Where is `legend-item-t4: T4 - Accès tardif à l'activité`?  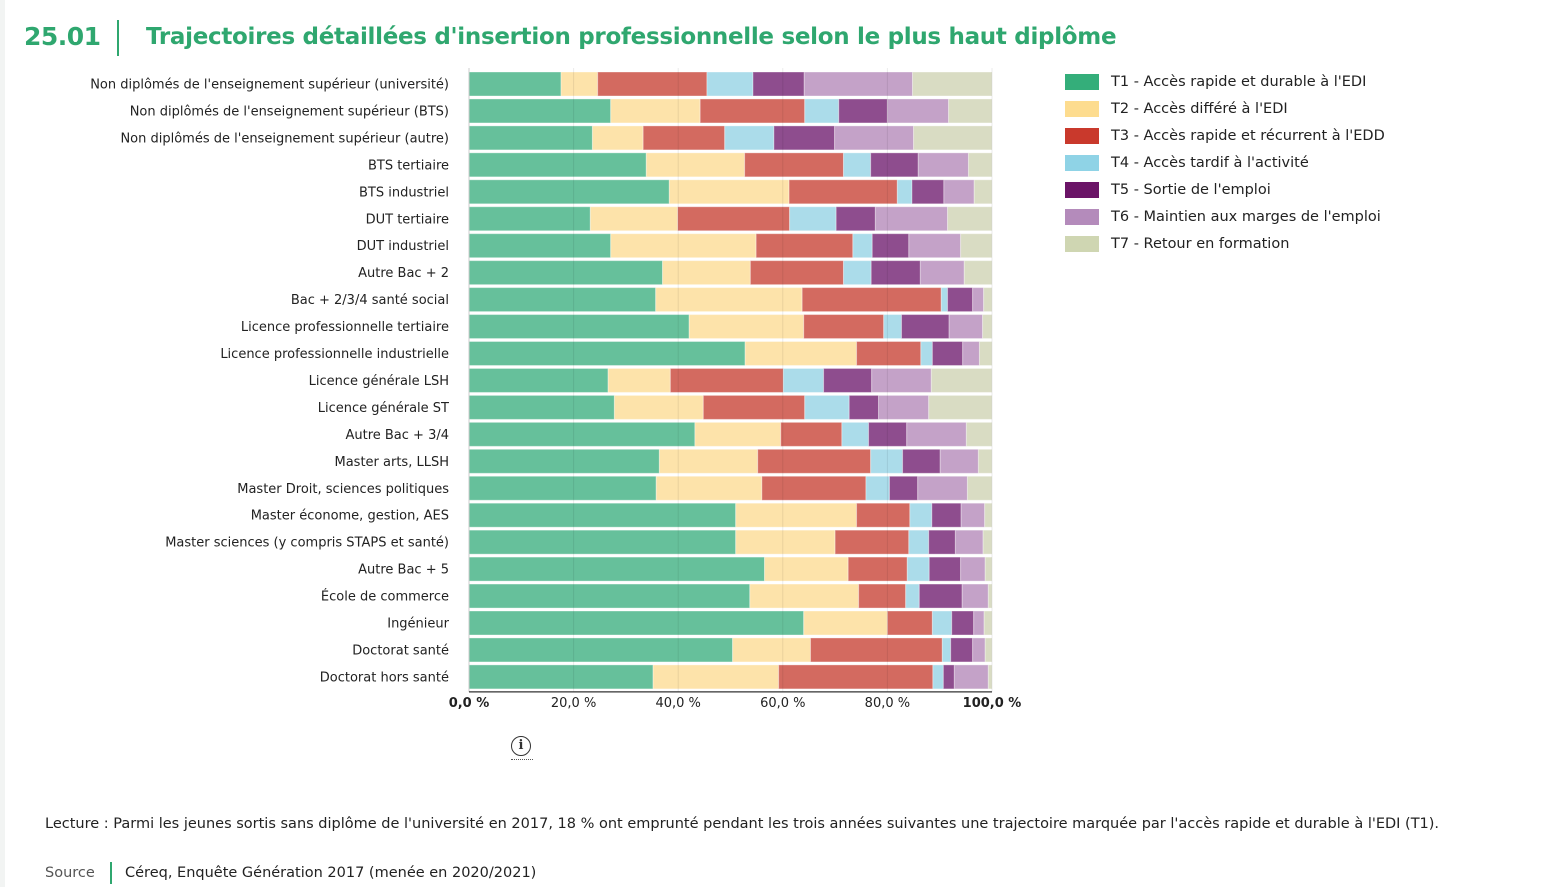
legend-item-t4: T4 - Accès tardif à l'activité is located at coordinates (1225, 162).